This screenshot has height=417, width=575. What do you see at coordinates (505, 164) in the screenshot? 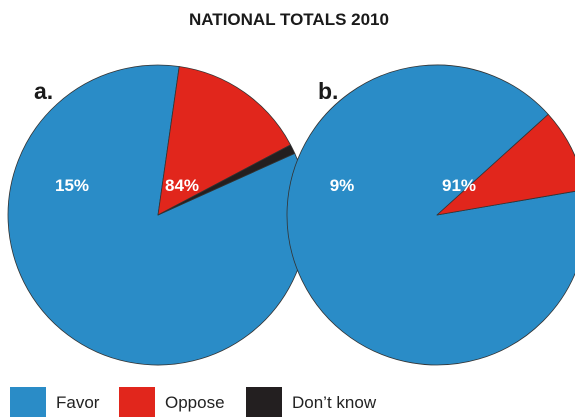
I see `pie-b-slice-oppose` at bounding box center [505, 164].